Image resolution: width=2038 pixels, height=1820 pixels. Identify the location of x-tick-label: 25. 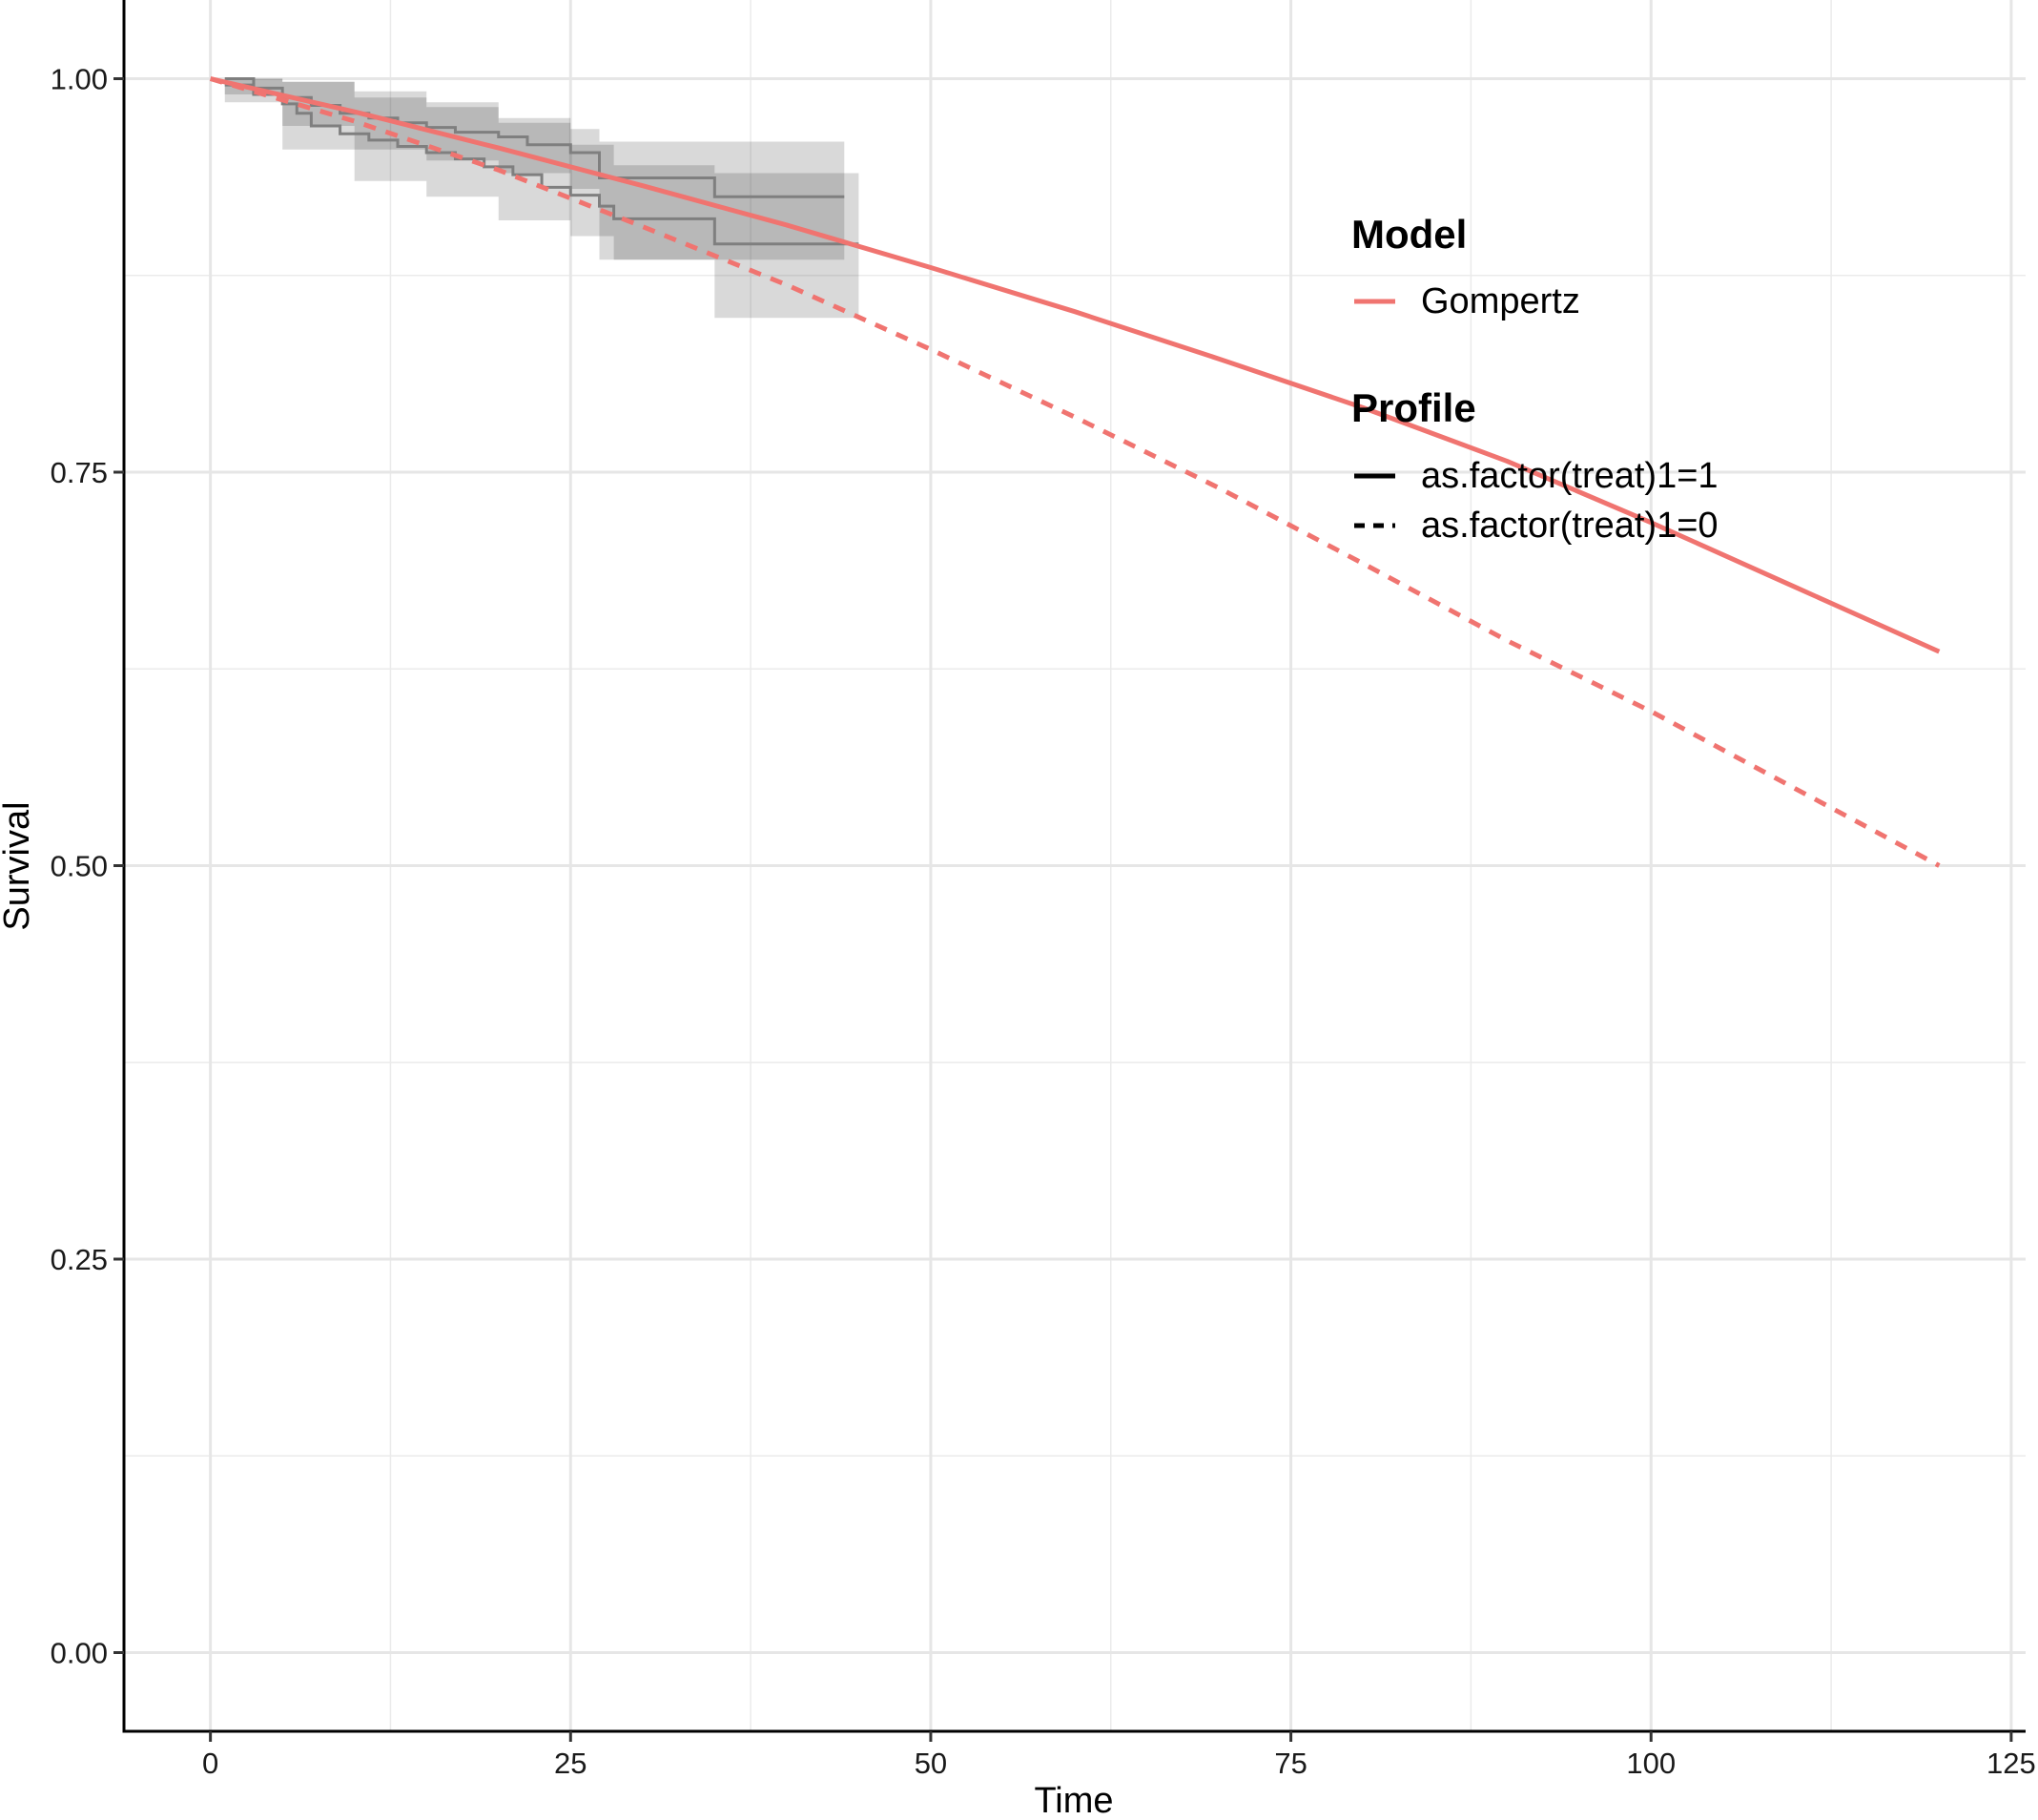
(570, 1764).